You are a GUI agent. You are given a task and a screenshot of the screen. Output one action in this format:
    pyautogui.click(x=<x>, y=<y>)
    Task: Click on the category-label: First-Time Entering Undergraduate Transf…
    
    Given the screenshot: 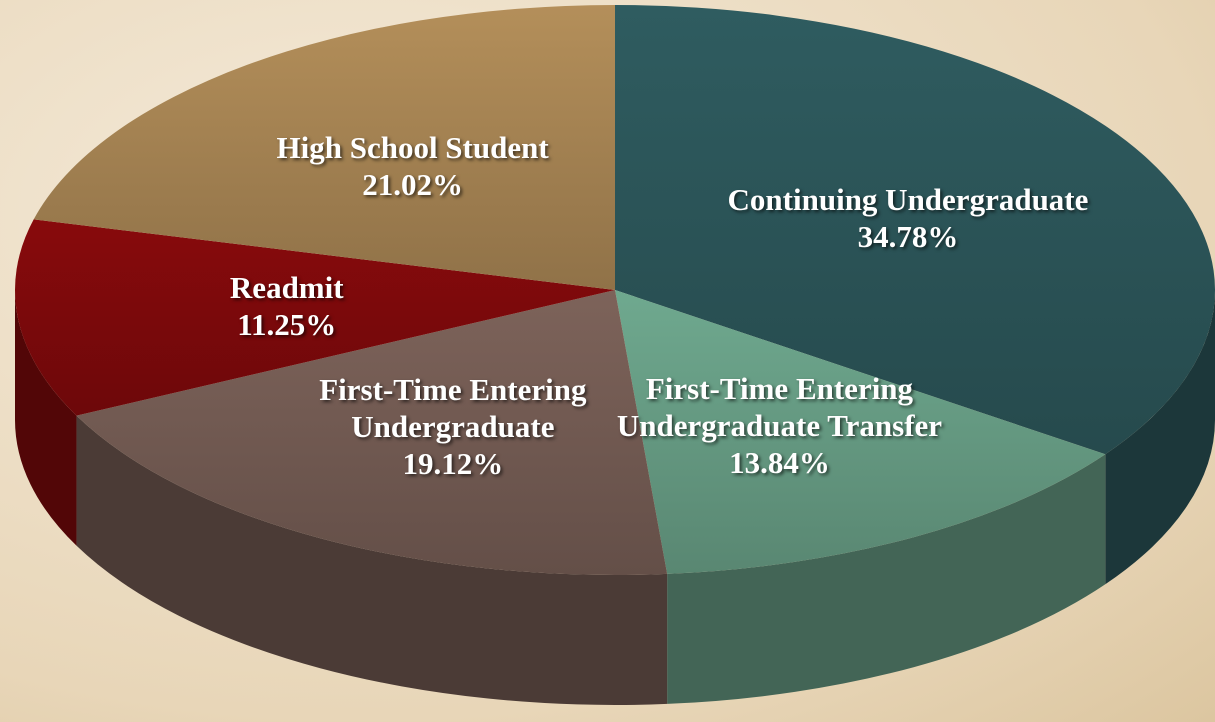 What is the action you would take?
    pyautogui.click(x=779, y=407)
    